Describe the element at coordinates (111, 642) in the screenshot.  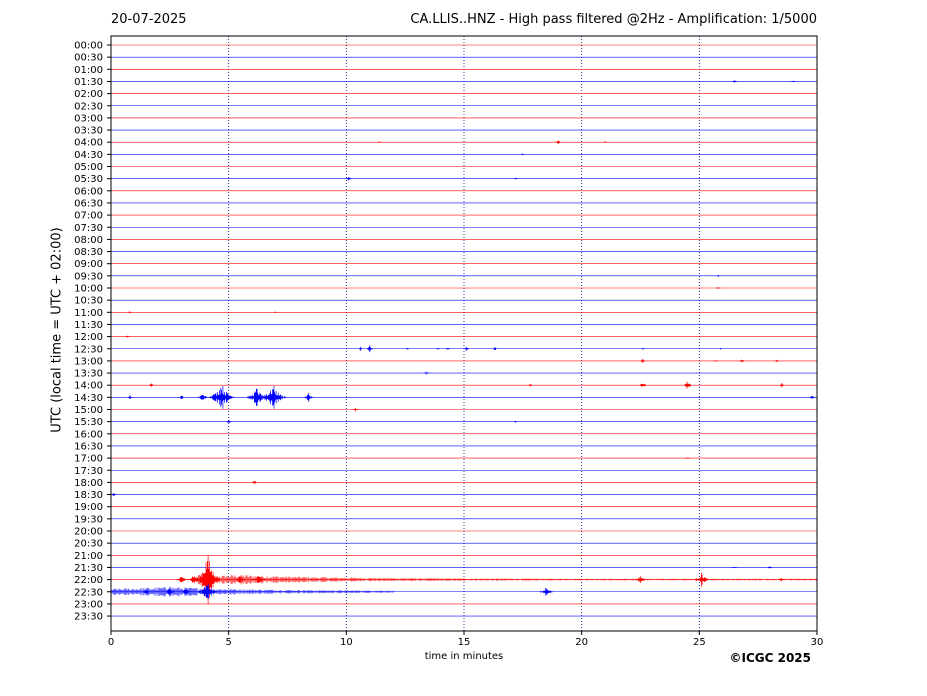
I see `x-tick-label: 0` at that location.